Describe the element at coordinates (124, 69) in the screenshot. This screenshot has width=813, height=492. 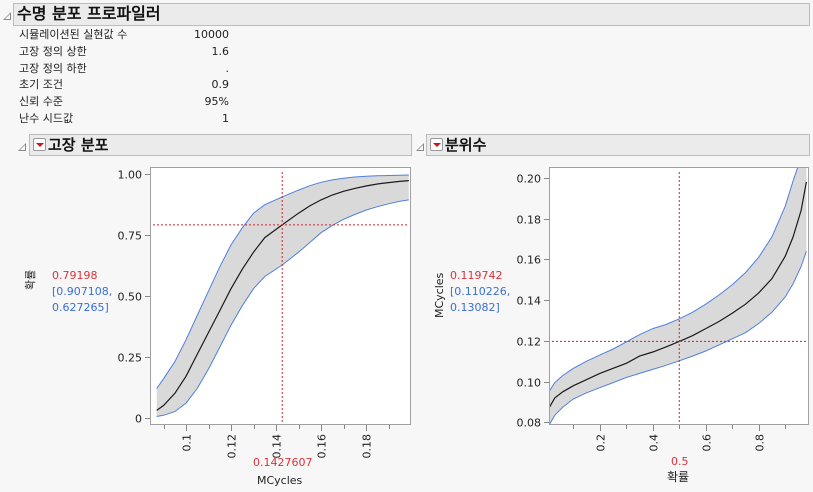
I see `info-row: 고장 정의 하한.` at that location.